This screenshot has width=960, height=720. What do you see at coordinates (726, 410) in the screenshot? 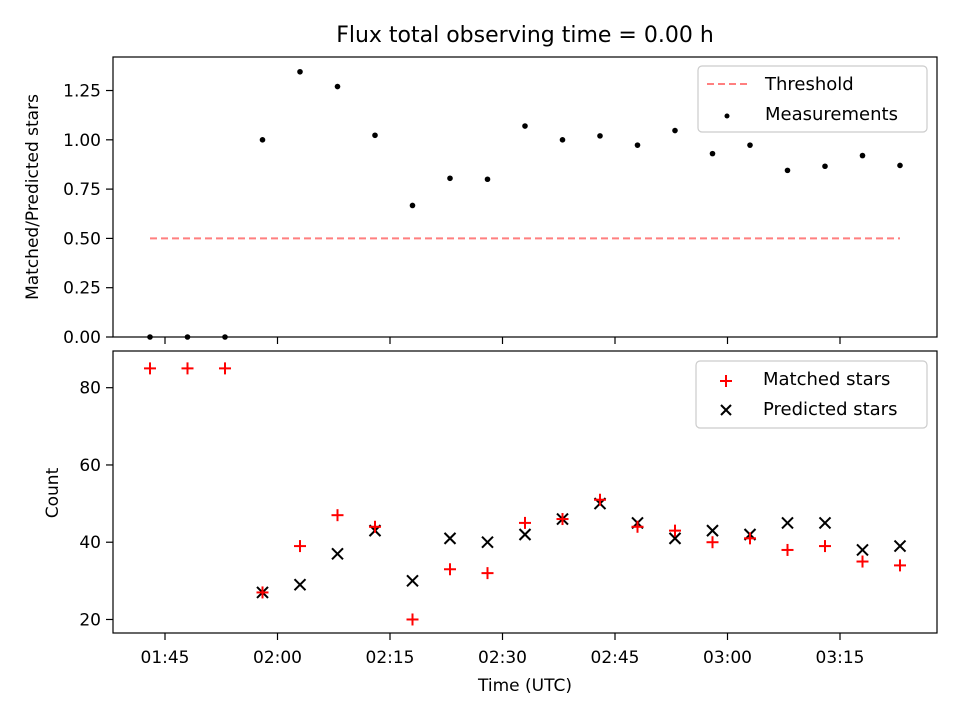
I see `legend-predicted-swatch` at bounding box center [726, 410].